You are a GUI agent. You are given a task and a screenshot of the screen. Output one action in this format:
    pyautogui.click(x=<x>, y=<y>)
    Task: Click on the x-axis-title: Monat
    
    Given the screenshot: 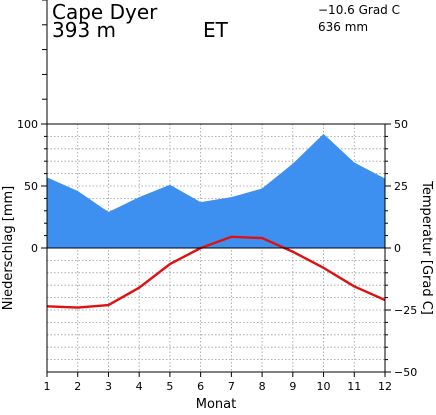 What is the action you would take?
    pyautogui.click(x=216, y=404)
    